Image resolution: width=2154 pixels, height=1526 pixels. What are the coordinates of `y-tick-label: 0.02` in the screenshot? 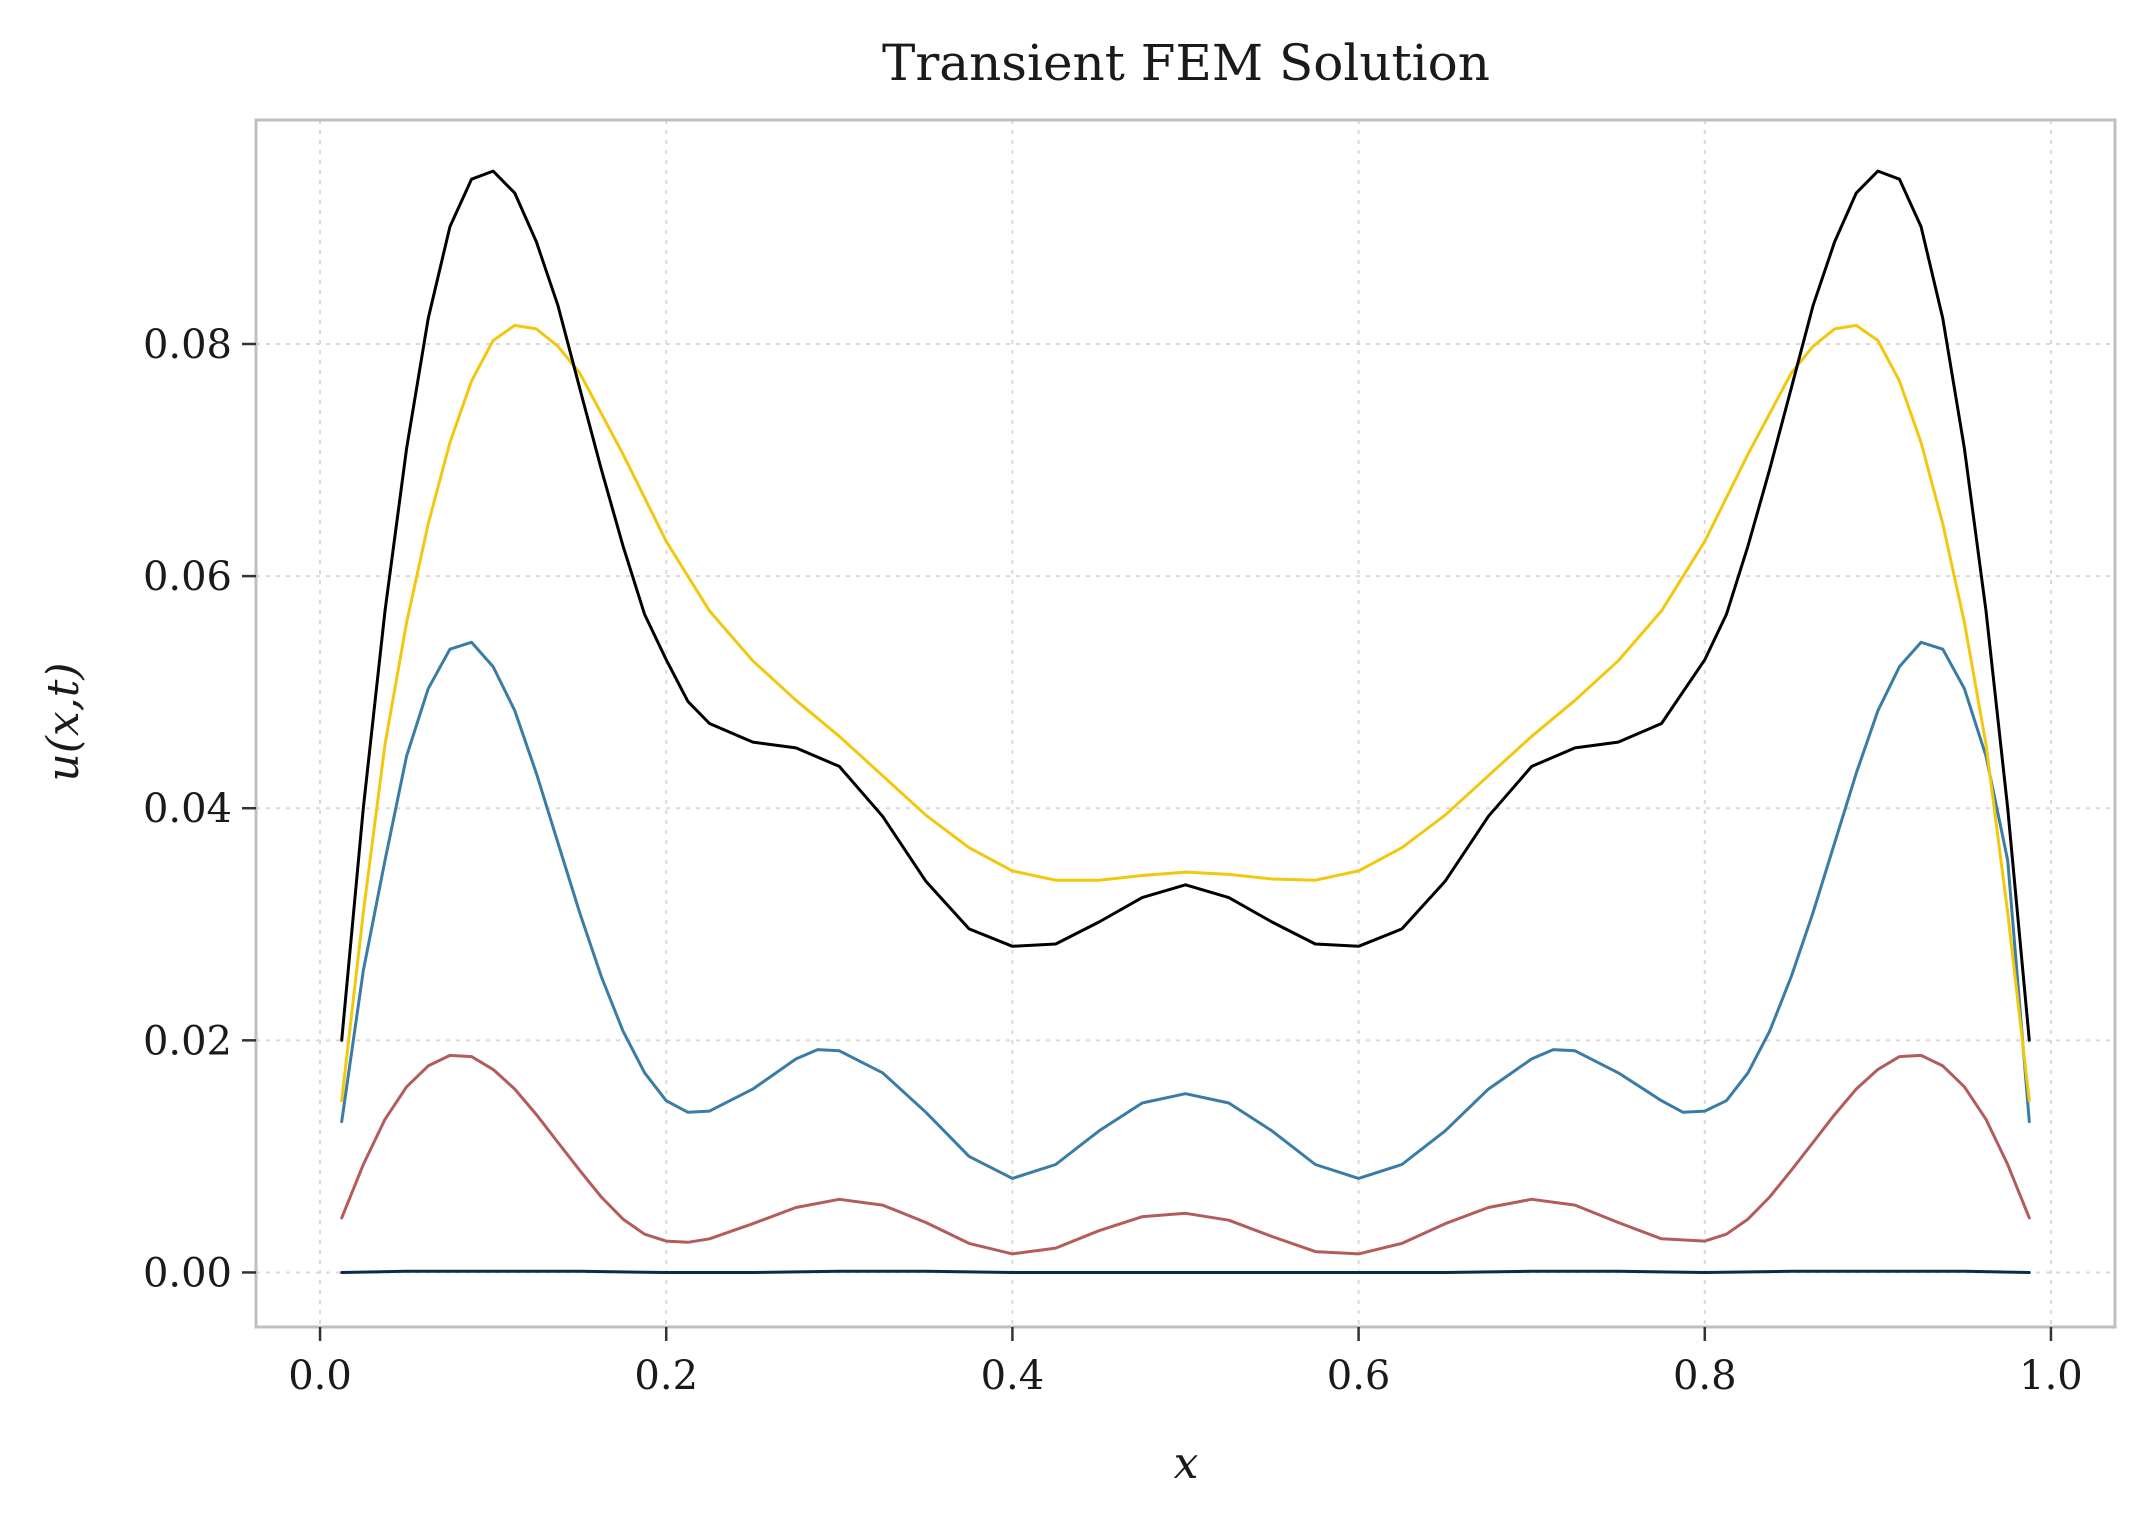 It's located at (187, 1041).